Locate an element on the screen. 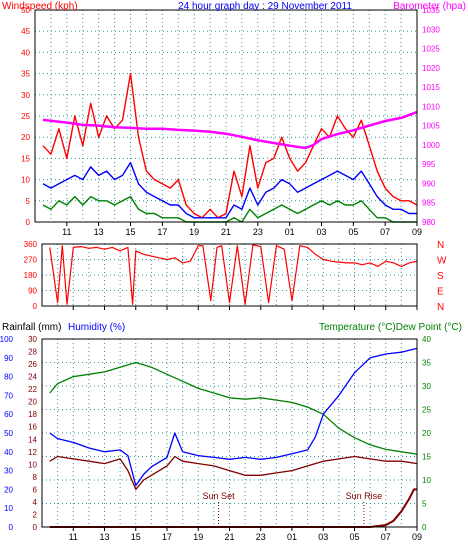 This screenshot has width=468, height=560. rain-y-tick-label: 30 is located at coordinates (32, 339).